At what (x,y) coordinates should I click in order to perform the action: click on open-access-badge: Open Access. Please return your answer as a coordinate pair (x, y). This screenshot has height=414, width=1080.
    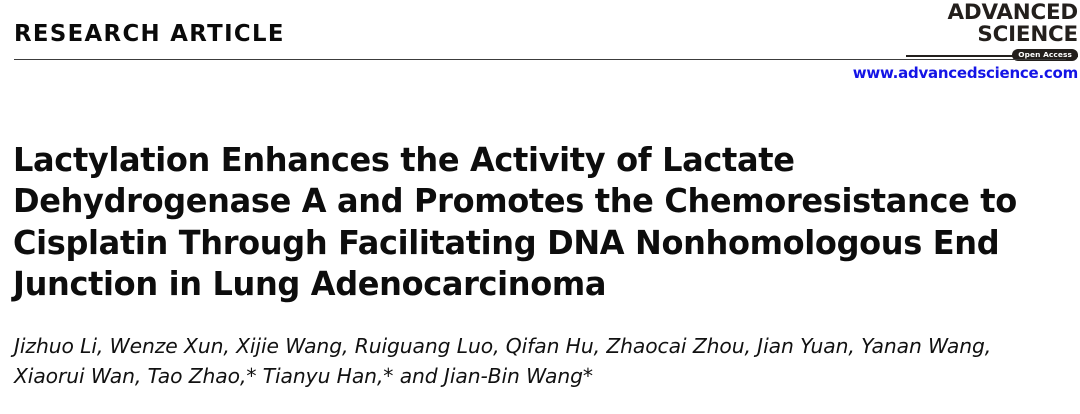
    Looking at the image, I should click on (1045, 55).